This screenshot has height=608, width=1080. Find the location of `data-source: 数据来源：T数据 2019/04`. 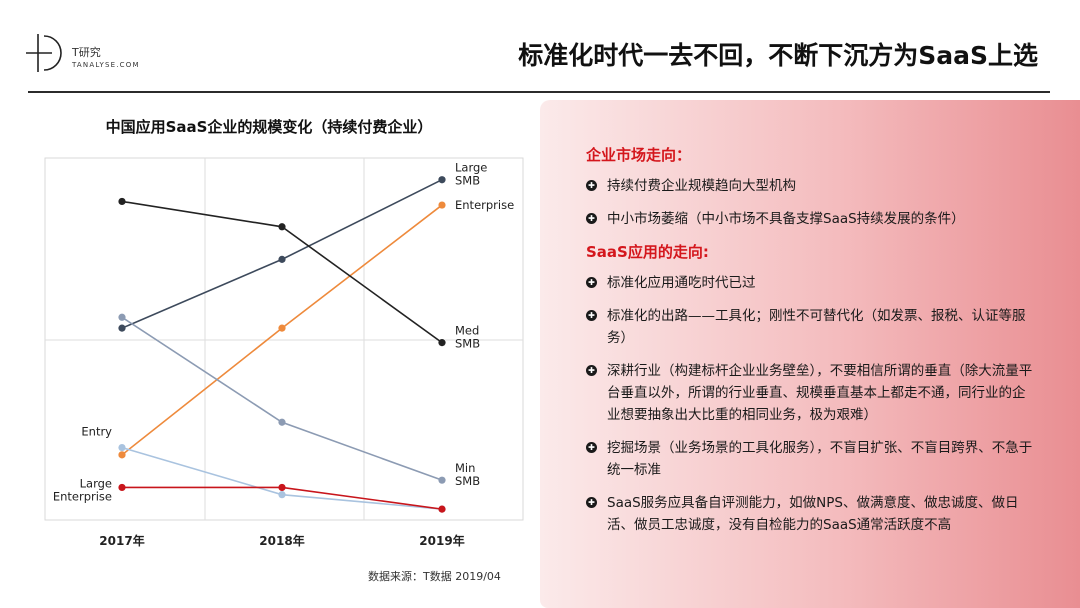

data-source: 数据来源：T数据 2019/04 is located at coordinates (434, 576).